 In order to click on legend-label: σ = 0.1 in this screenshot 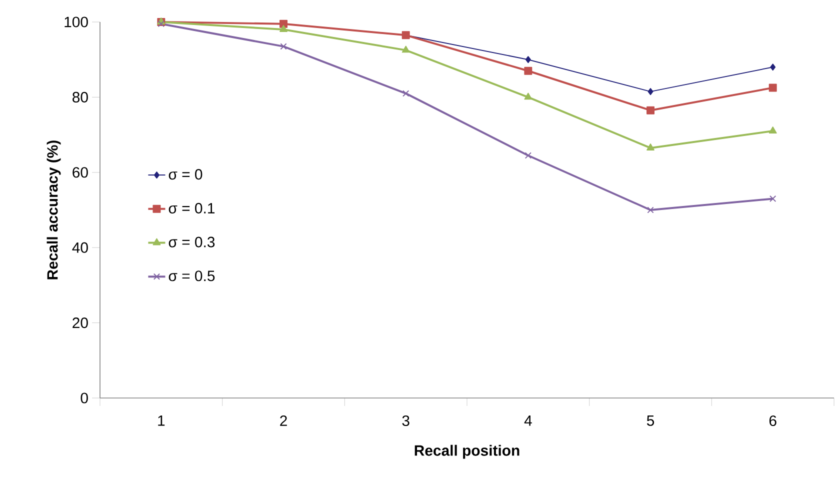, I will do `click(191, 208)`.